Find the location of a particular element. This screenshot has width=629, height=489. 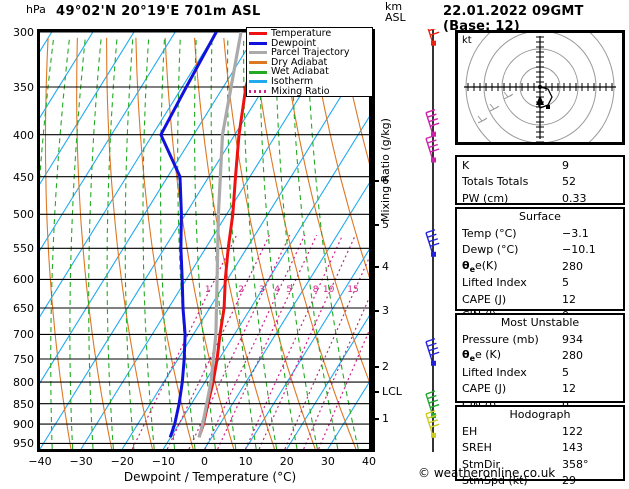

pressure-tick-300: 300 is located at coordinates (17, 32).